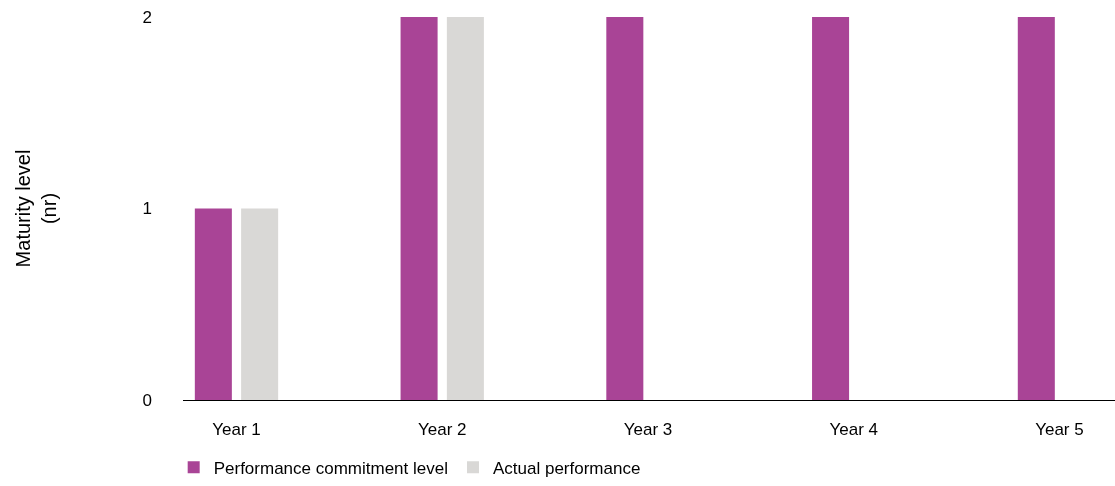  I want to click on y-axis-title: Maturity level (nr), so click(36, 208).